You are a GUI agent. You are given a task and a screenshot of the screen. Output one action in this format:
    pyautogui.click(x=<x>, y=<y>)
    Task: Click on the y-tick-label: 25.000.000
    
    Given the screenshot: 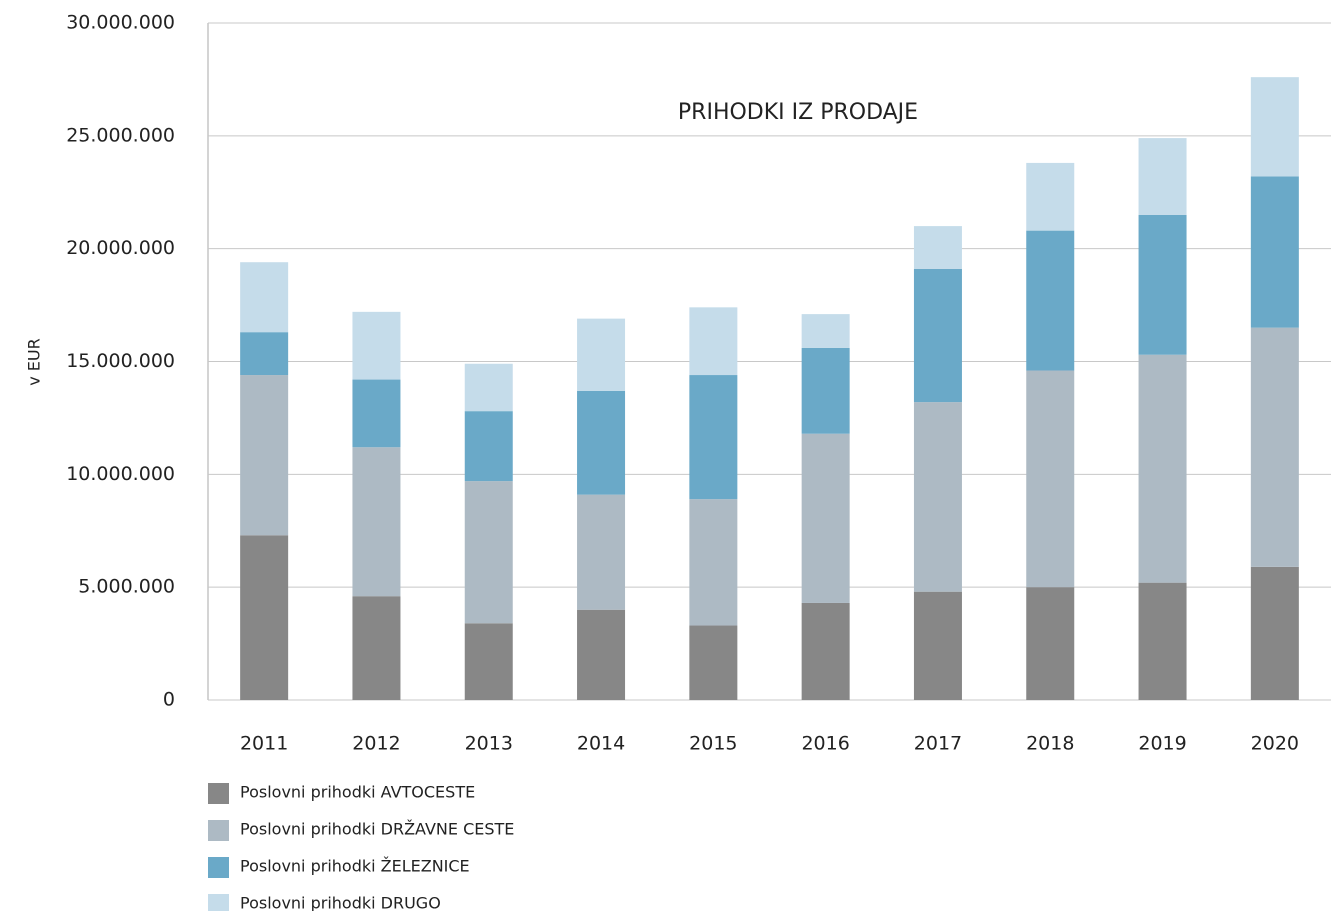 What is the action you would take?
    pyautogui.click(x=120, y=135)
    